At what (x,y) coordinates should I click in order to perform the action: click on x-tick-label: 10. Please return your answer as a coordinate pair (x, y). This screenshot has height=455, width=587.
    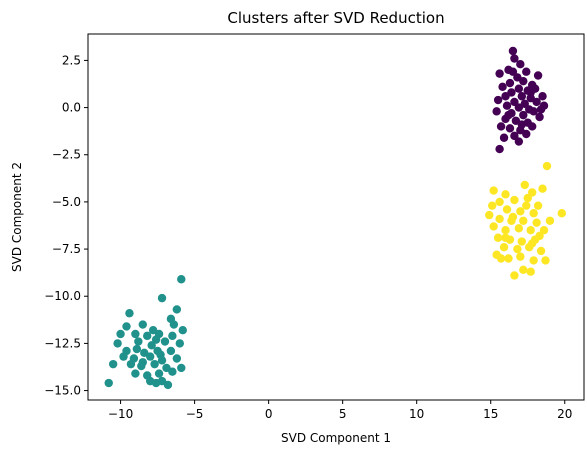
    Looking at the image, I should click on (416, 414).